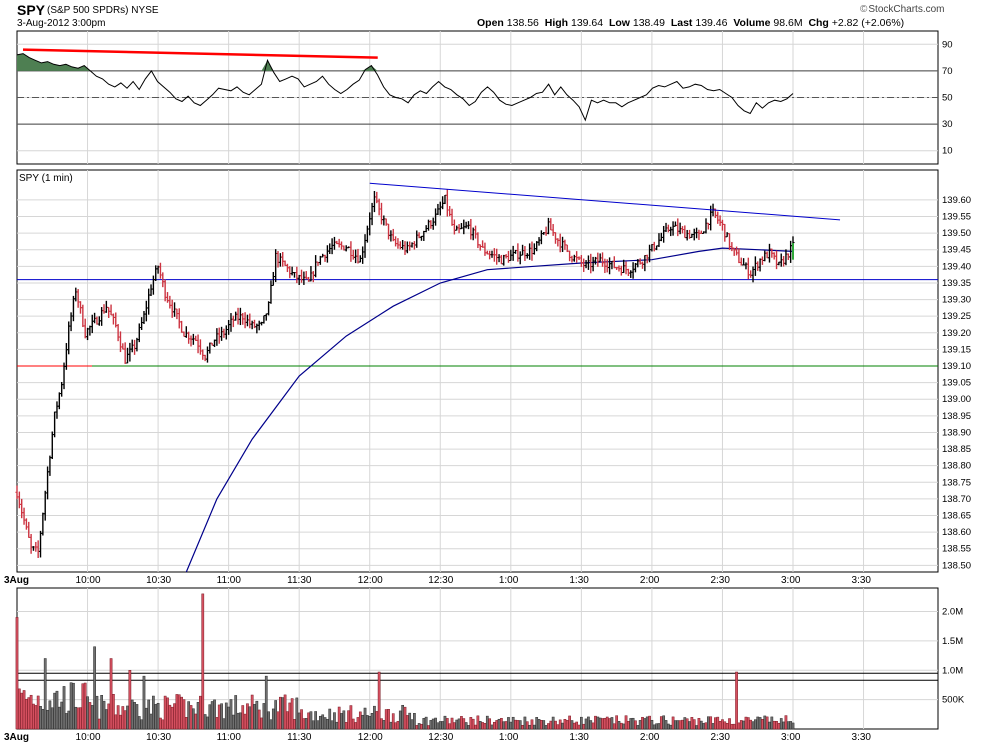 The height and width of the screenshot is (744, 990). Describe the element at coordinates (952, 612) in the screenshot. I see `volume-y-tick-label: 2.0M` at that location.